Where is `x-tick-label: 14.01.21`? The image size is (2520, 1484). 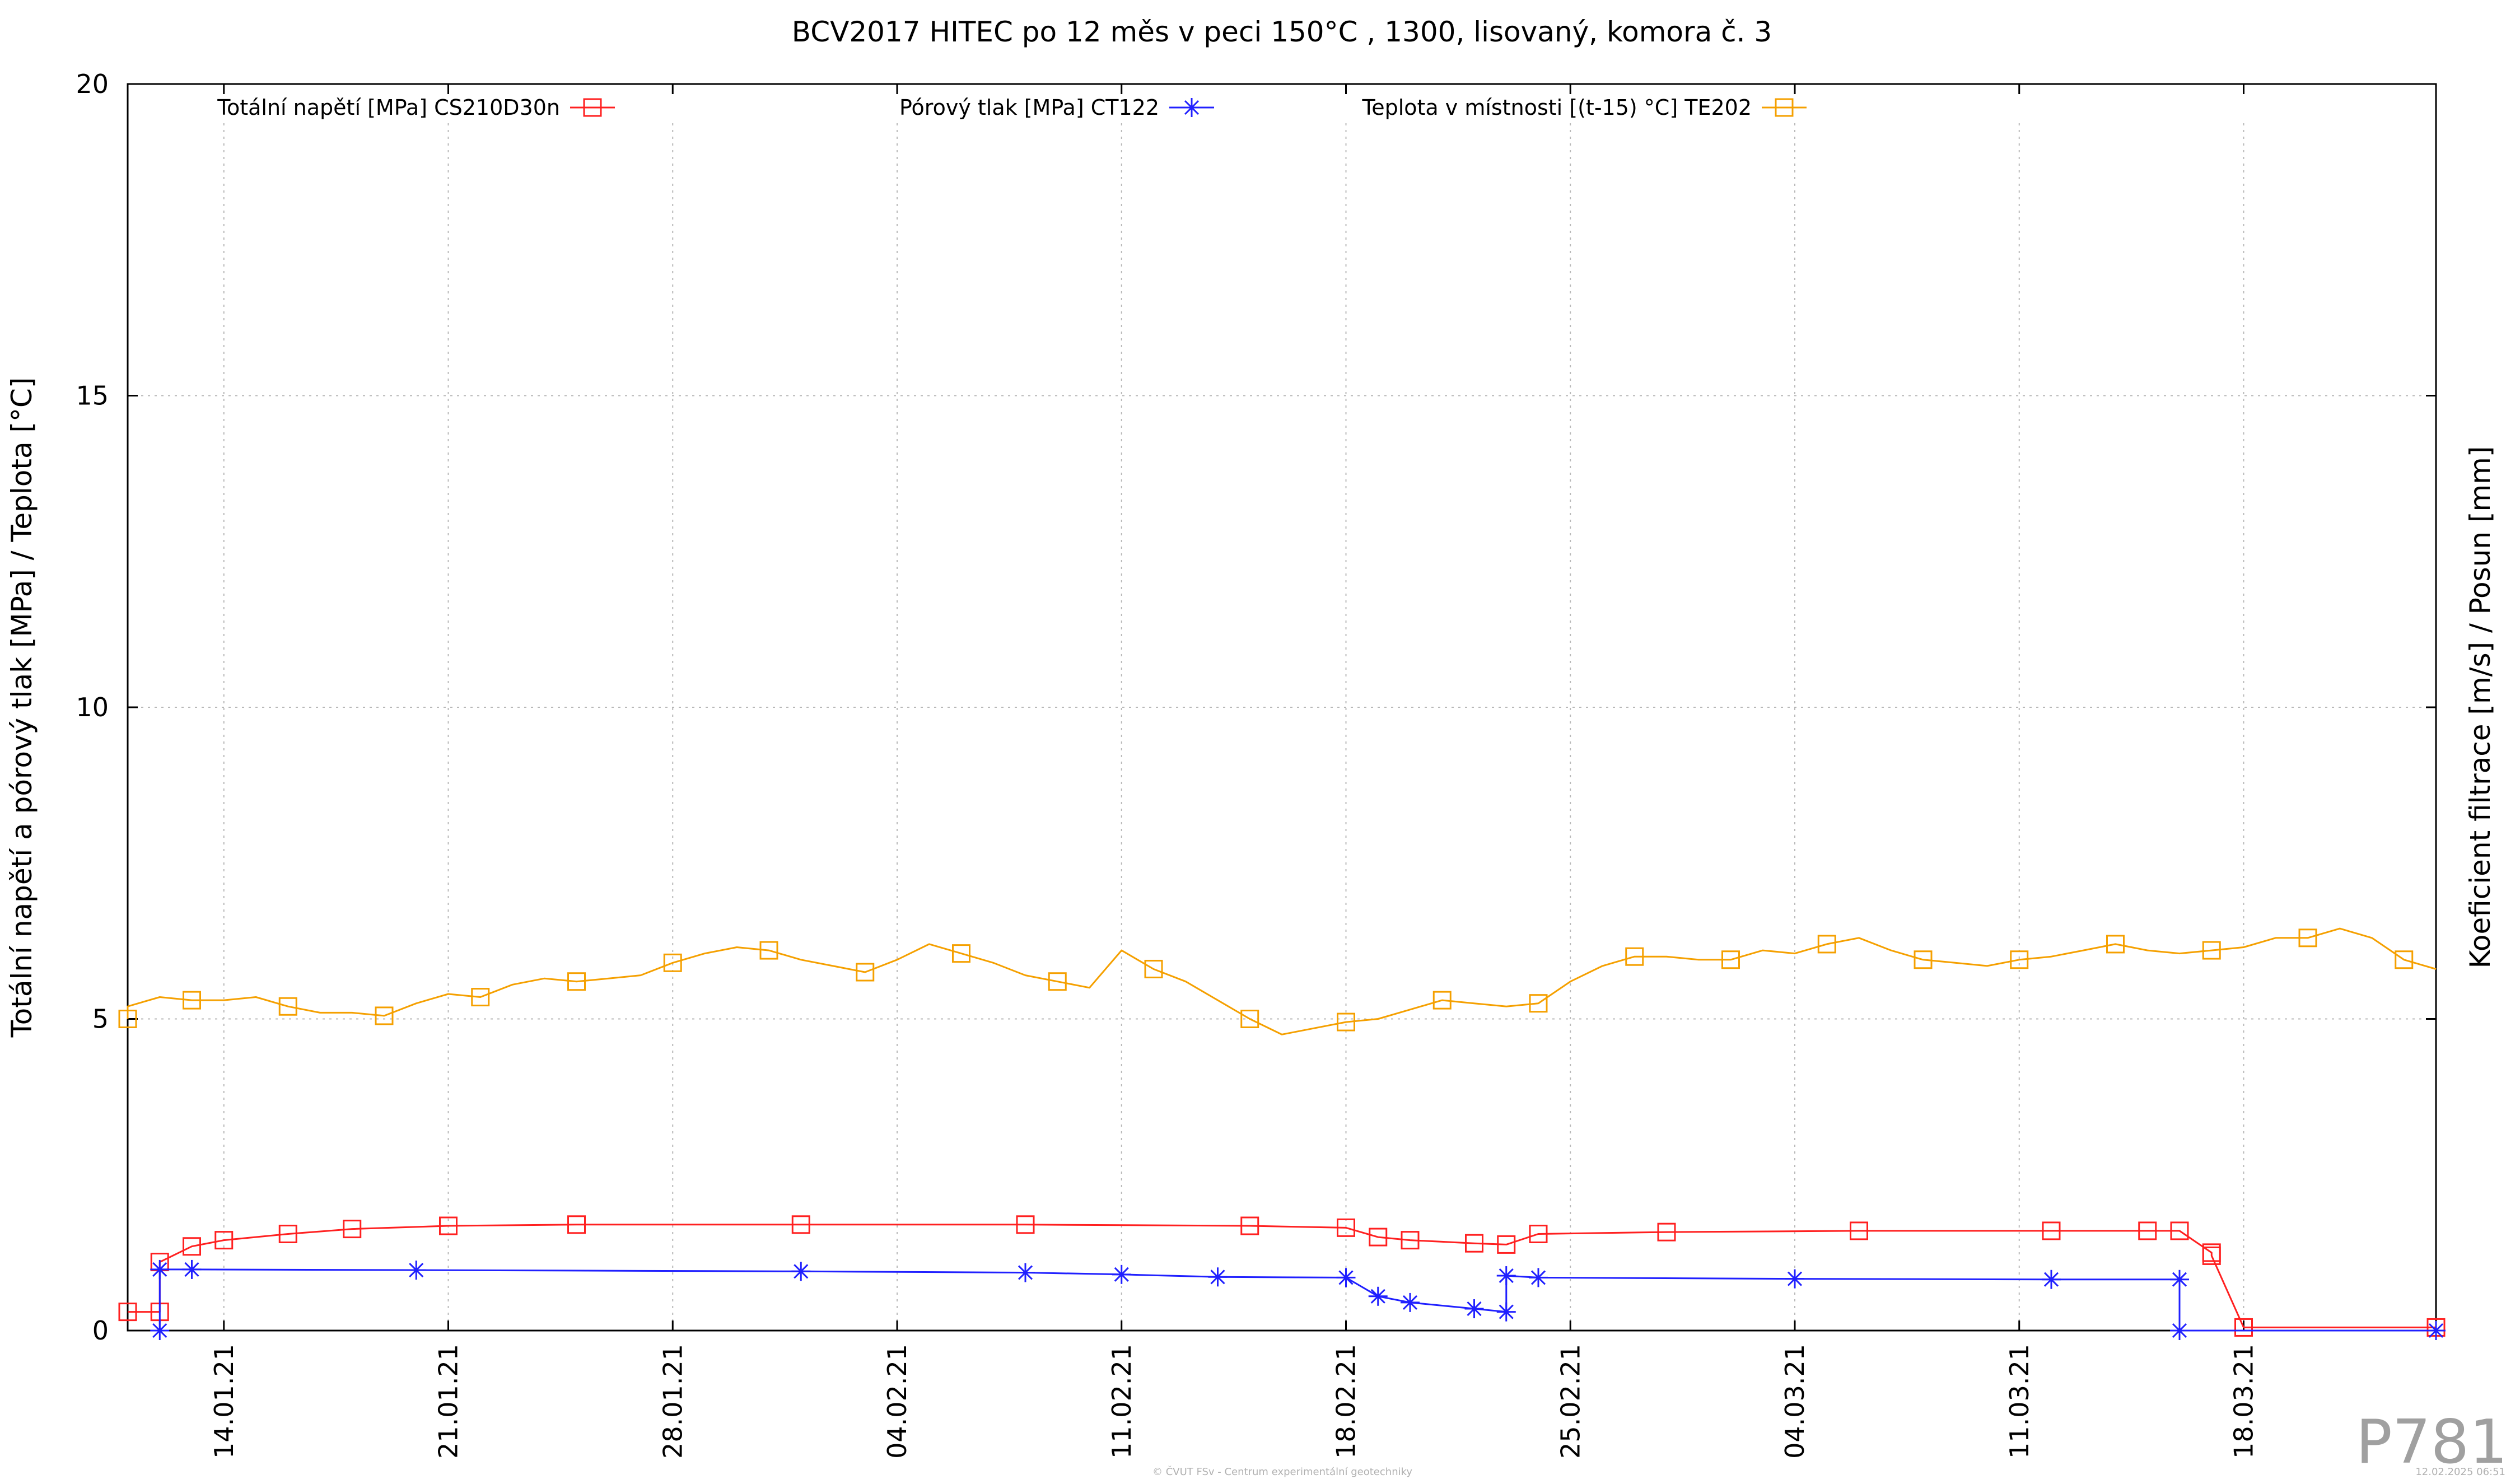 x-tick-label: 14.01.21 is located at coordinates (224, 1402).